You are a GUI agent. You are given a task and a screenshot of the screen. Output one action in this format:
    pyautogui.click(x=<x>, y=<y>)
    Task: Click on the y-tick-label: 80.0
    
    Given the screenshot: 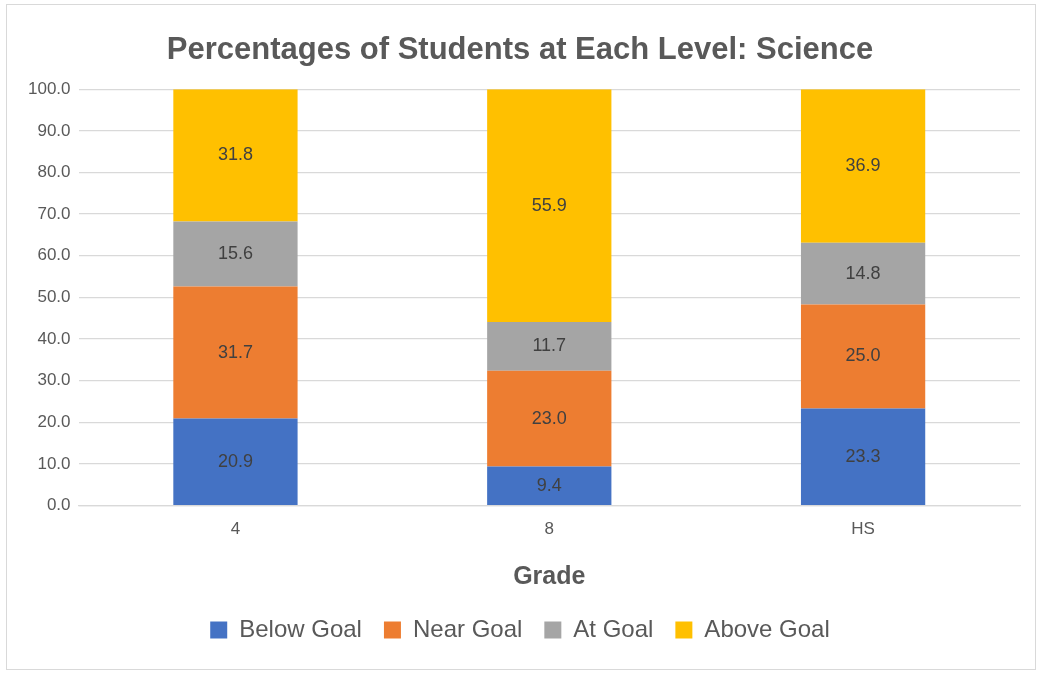 What is the action you would take?
    pyautogui.click(x=54, y=172)
    